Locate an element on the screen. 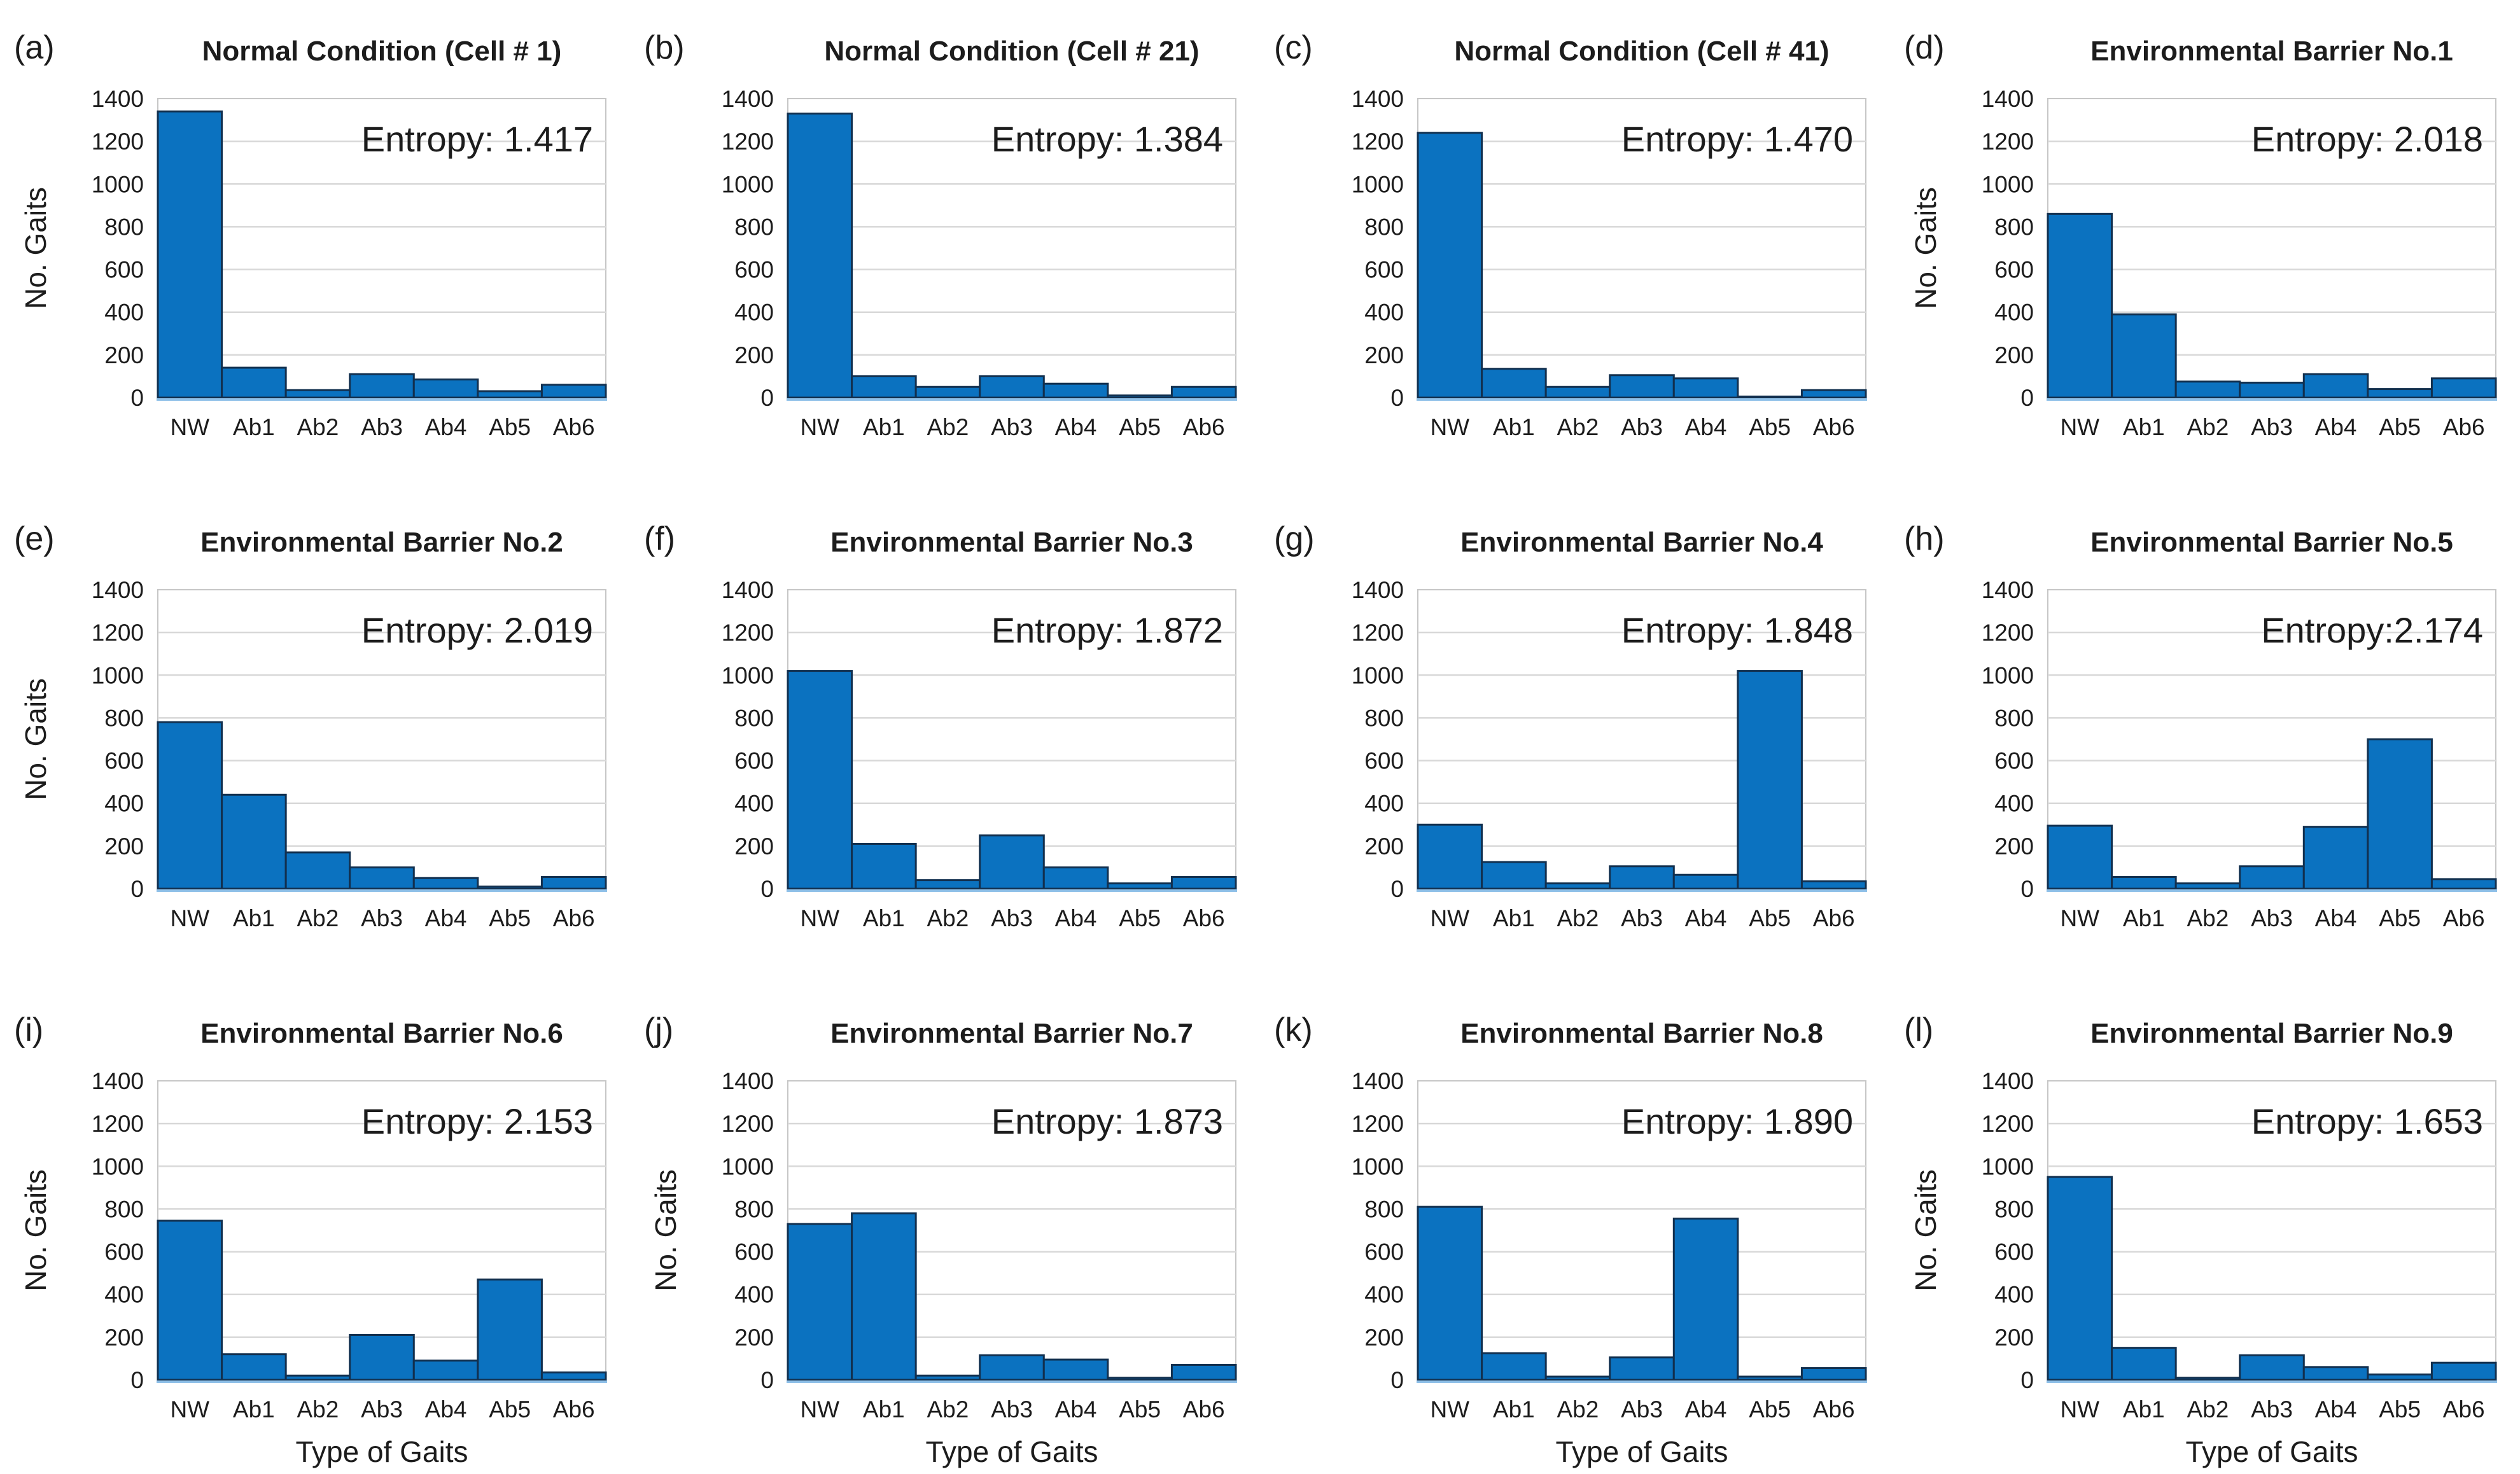 The width and height of the screenshot is (2520, 1474). chart-title: Environmental Barrier No.2 is located at coordinates (381, 542).